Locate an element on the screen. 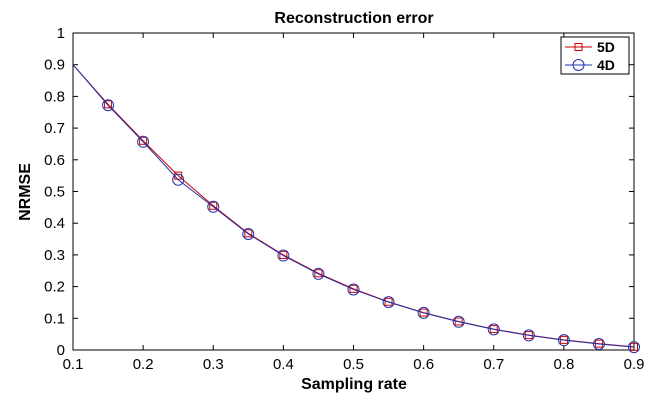 The image size is (661, 397). x-tick-label: 0.2 is located at coordinates (143, 364).